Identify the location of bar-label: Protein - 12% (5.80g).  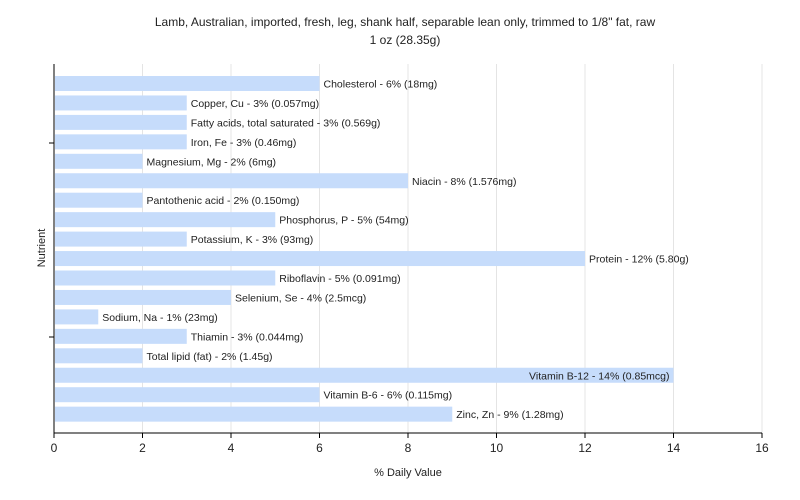
(639, 260).